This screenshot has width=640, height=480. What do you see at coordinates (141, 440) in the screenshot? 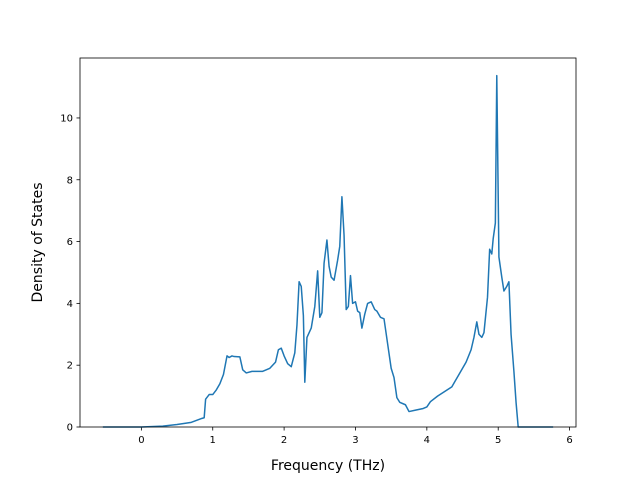
I see `x-tick-label: 0` at bounding box center [141, 440].